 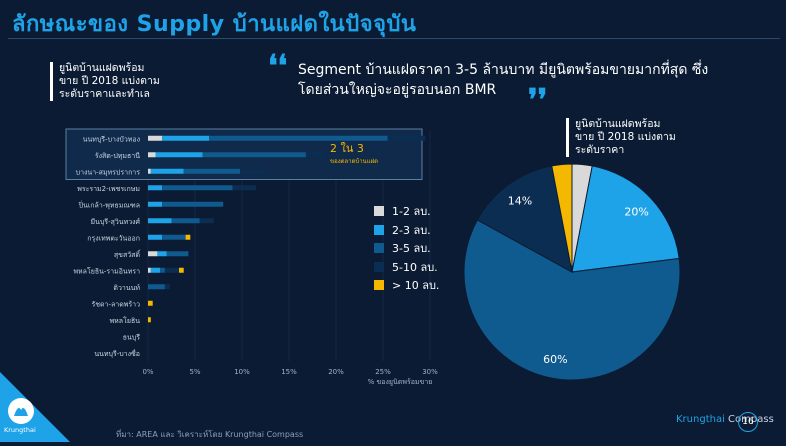 I want to click on x-tick-label: 30%, so click(x=430, y=372).